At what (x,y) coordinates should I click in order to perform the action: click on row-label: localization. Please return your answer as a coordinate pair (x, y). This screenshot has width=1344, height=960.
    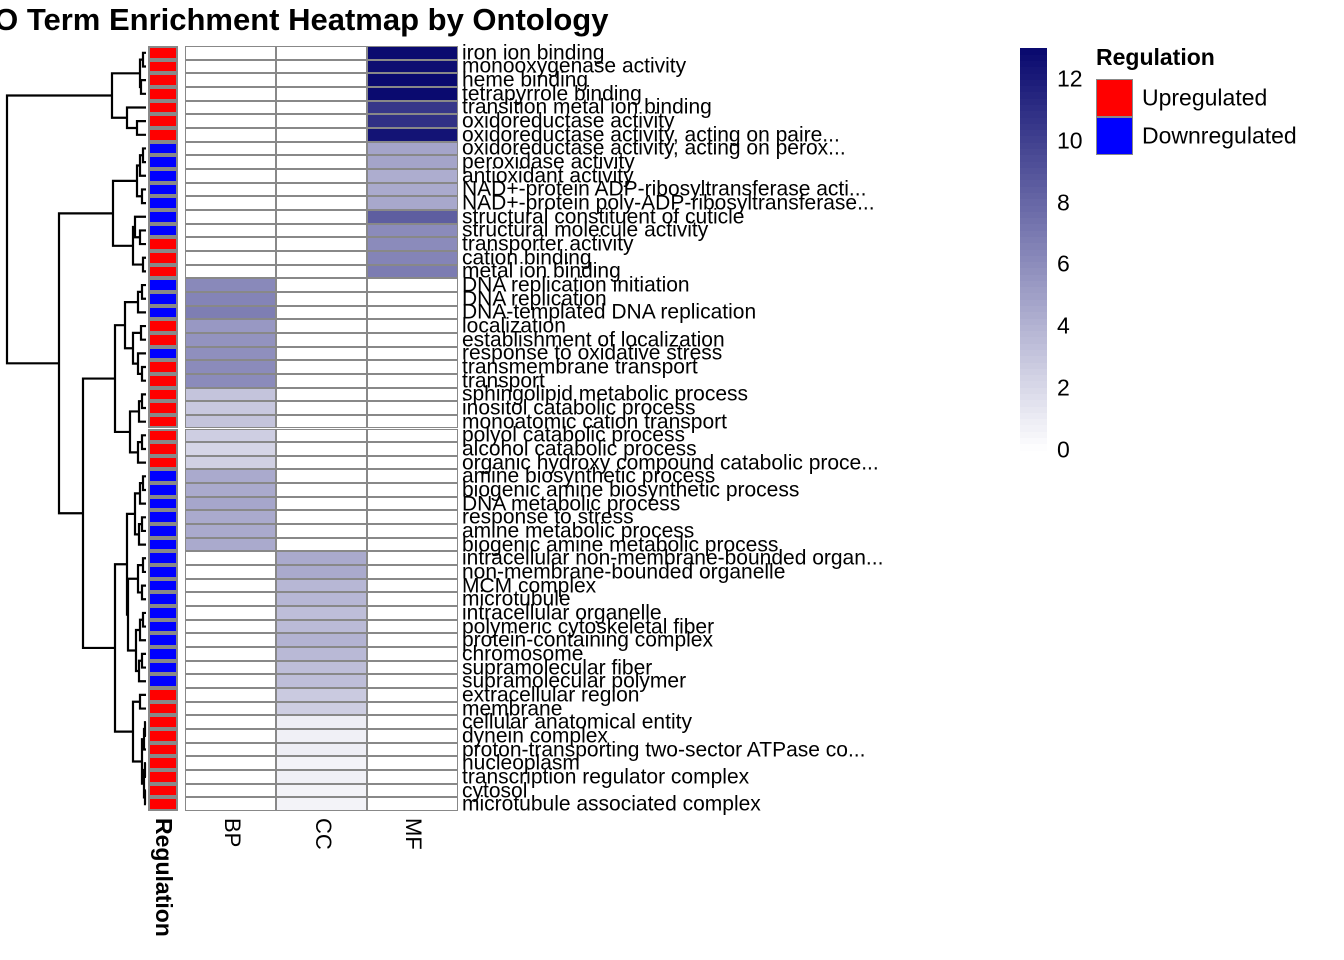
    Looking at the image, I should click on (514, 326).